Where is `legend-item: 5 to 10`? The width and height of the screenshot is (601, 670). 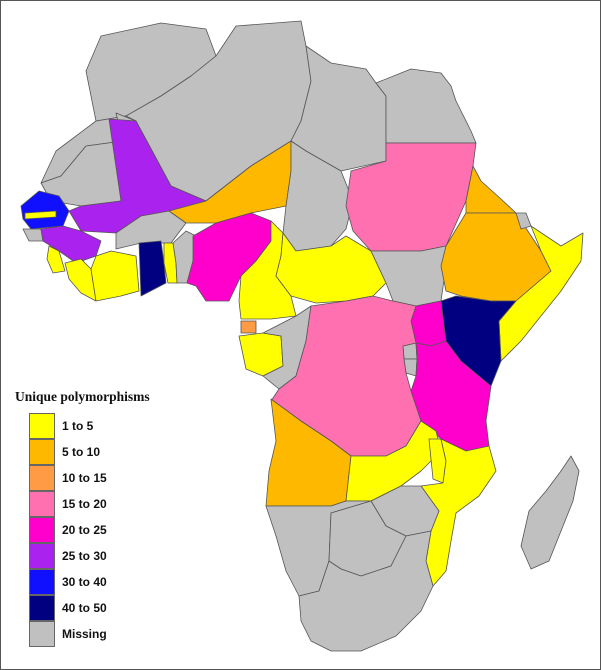 legend-item: 5 to 10 is located at coordinates (95, 452).